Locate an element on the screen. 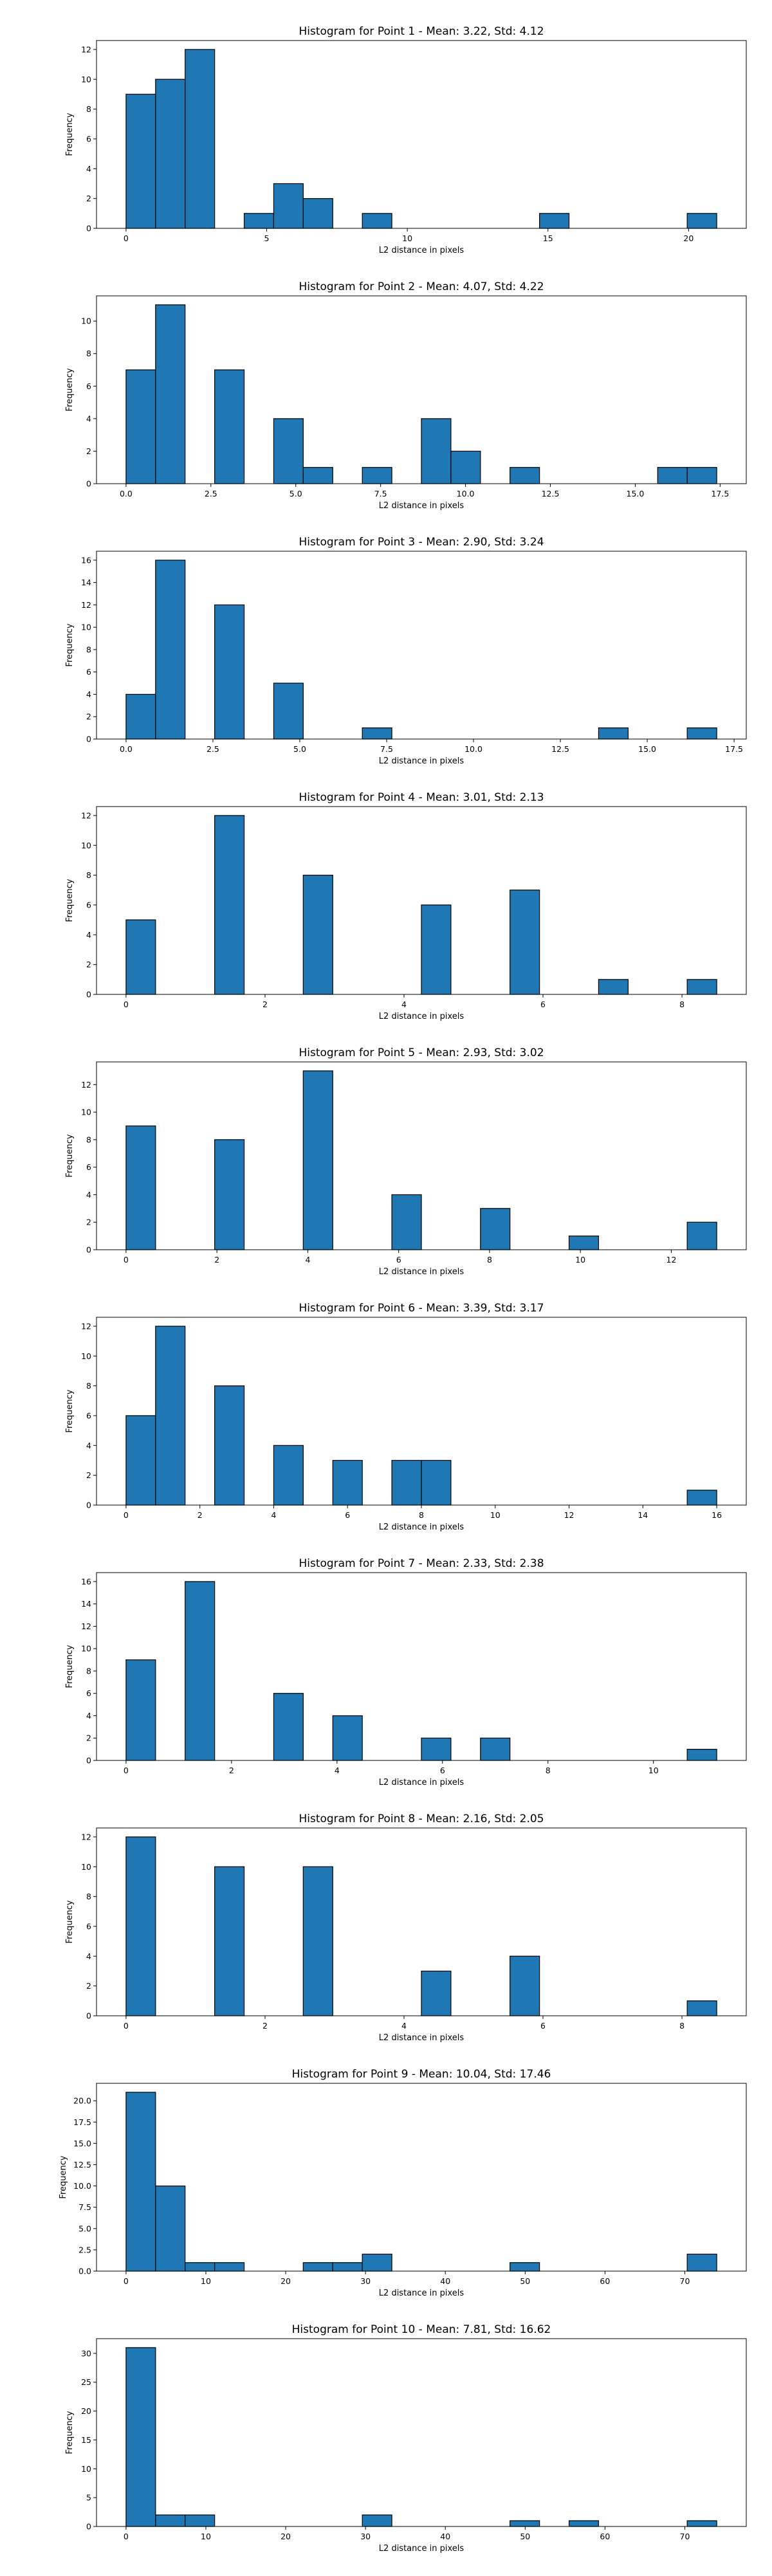 This screenshot has height=2576, width=772. chart-3-xtick-label: 2.5 is located at coordinates (213, 749).